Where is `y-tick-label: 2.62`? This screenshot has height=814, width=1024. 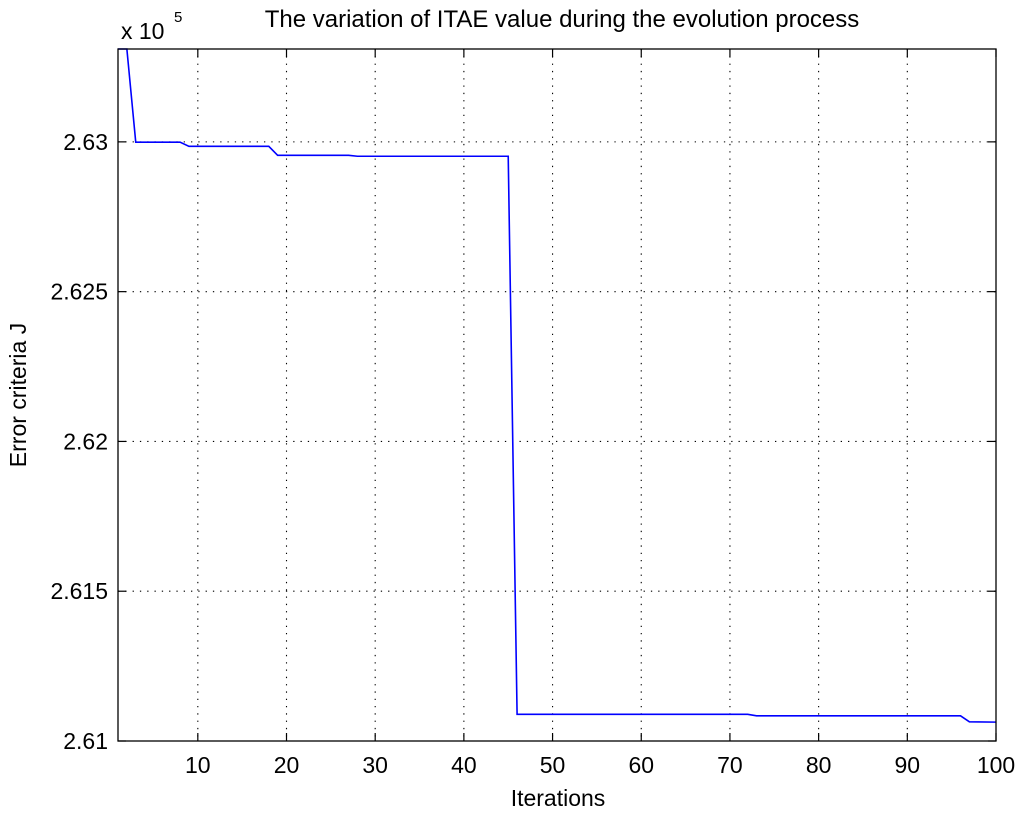
y-tick-label: 2.62 is located at coordinates (85, 441).